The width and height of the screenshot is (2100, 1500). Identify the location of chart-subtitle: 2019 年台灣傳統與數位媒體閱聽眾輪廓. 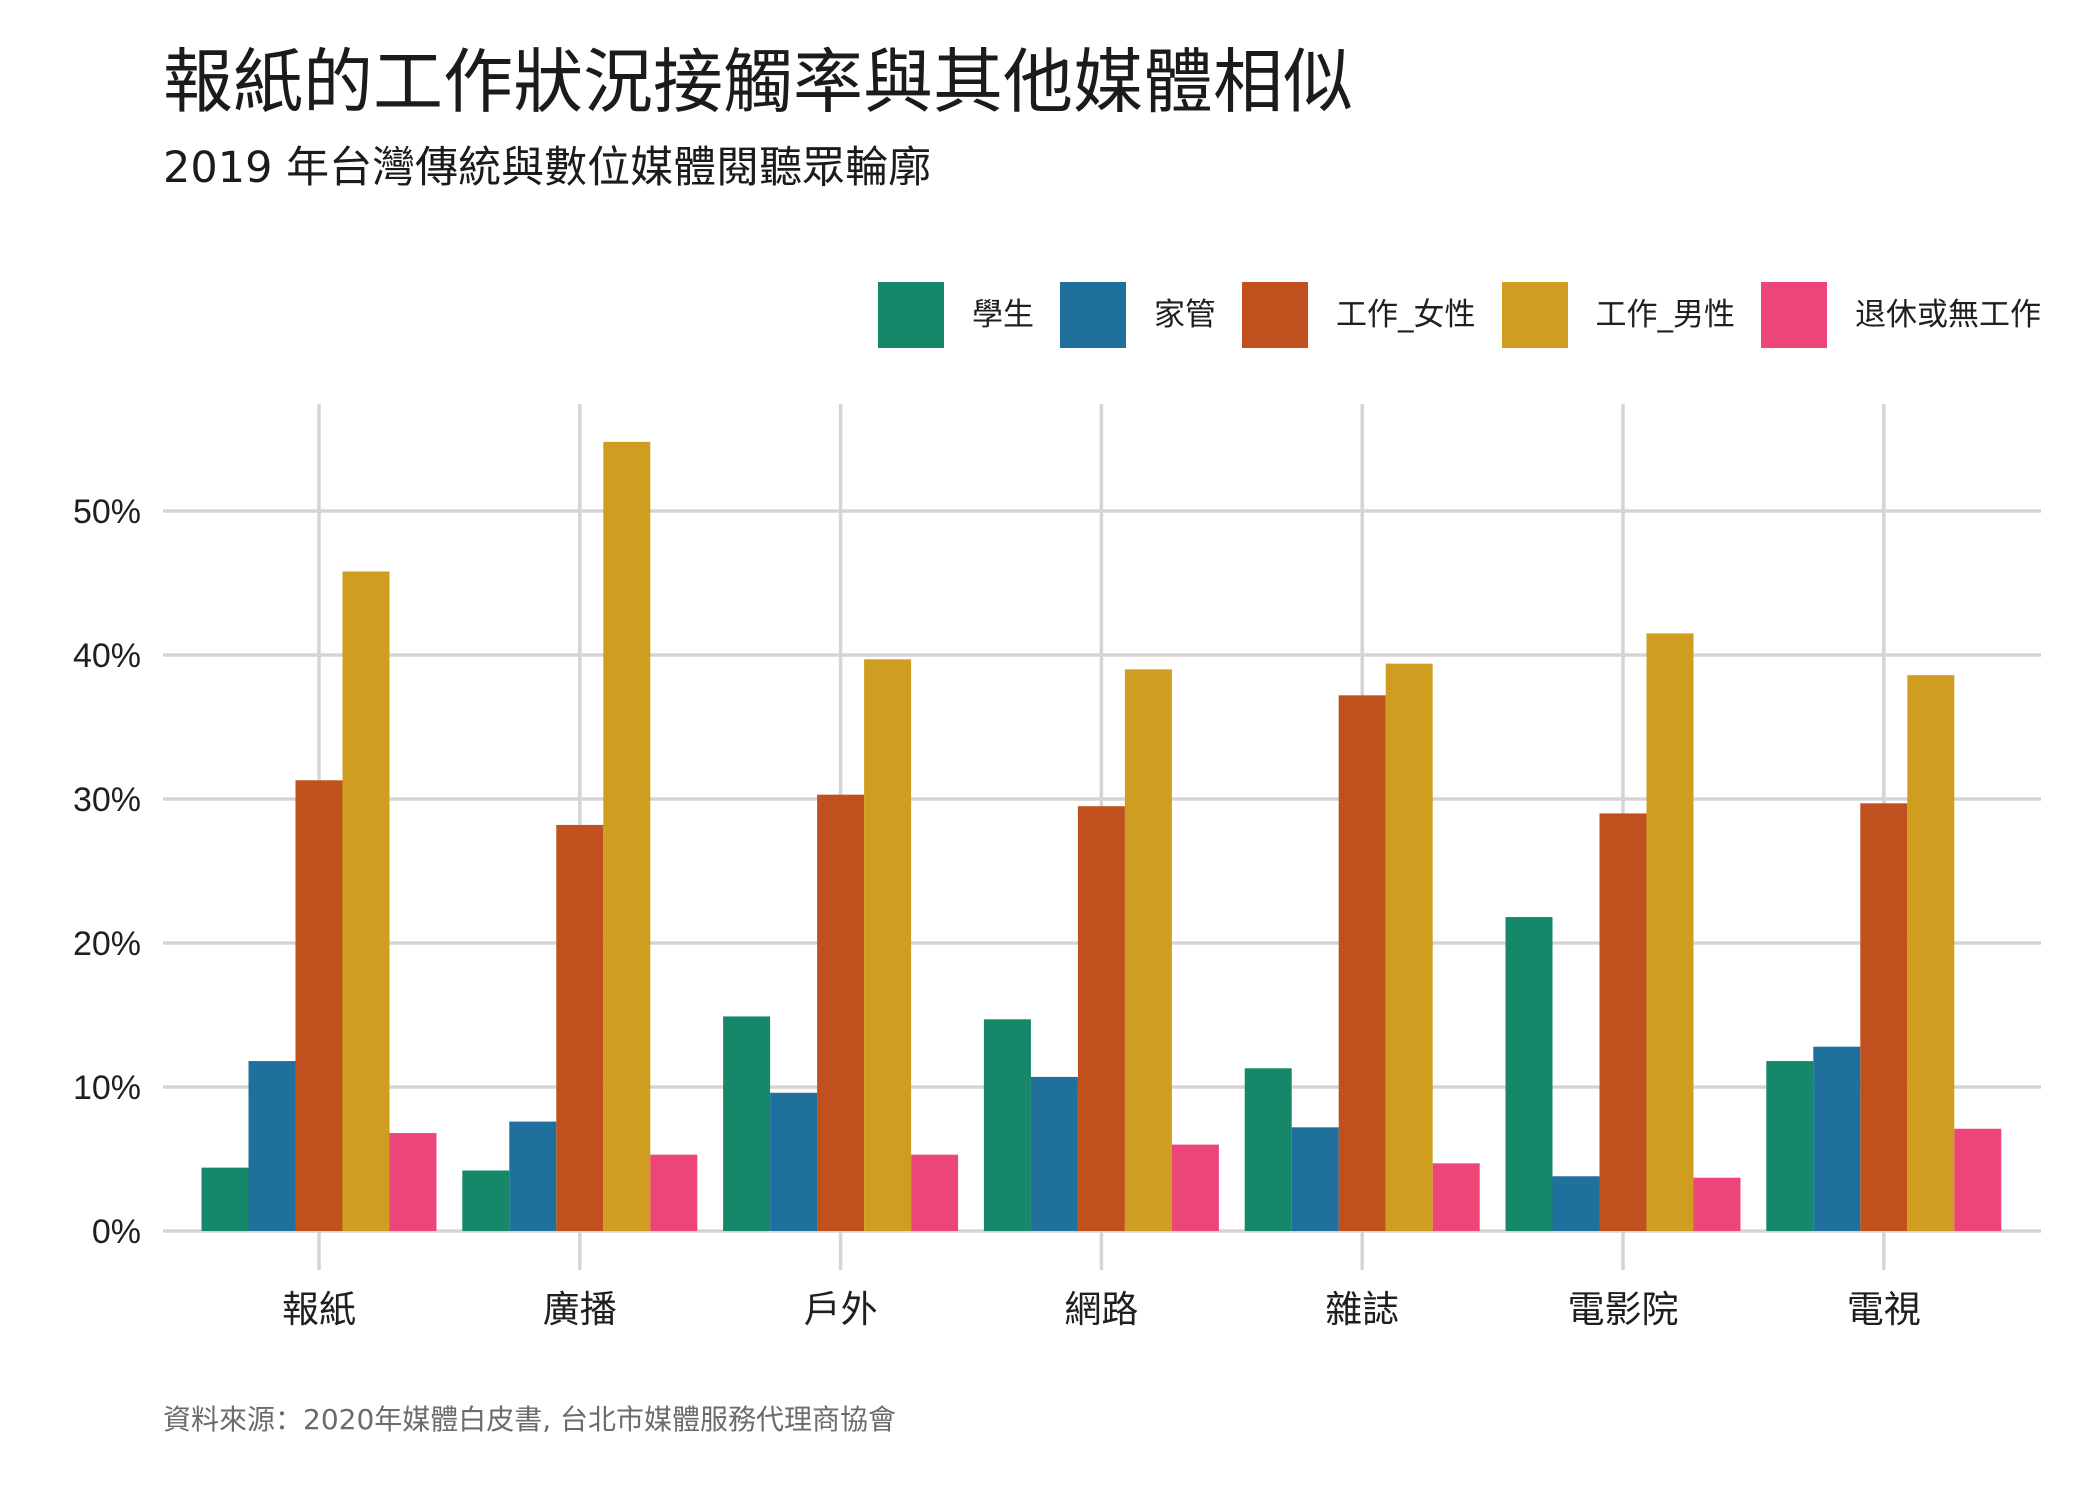
(547, 168).